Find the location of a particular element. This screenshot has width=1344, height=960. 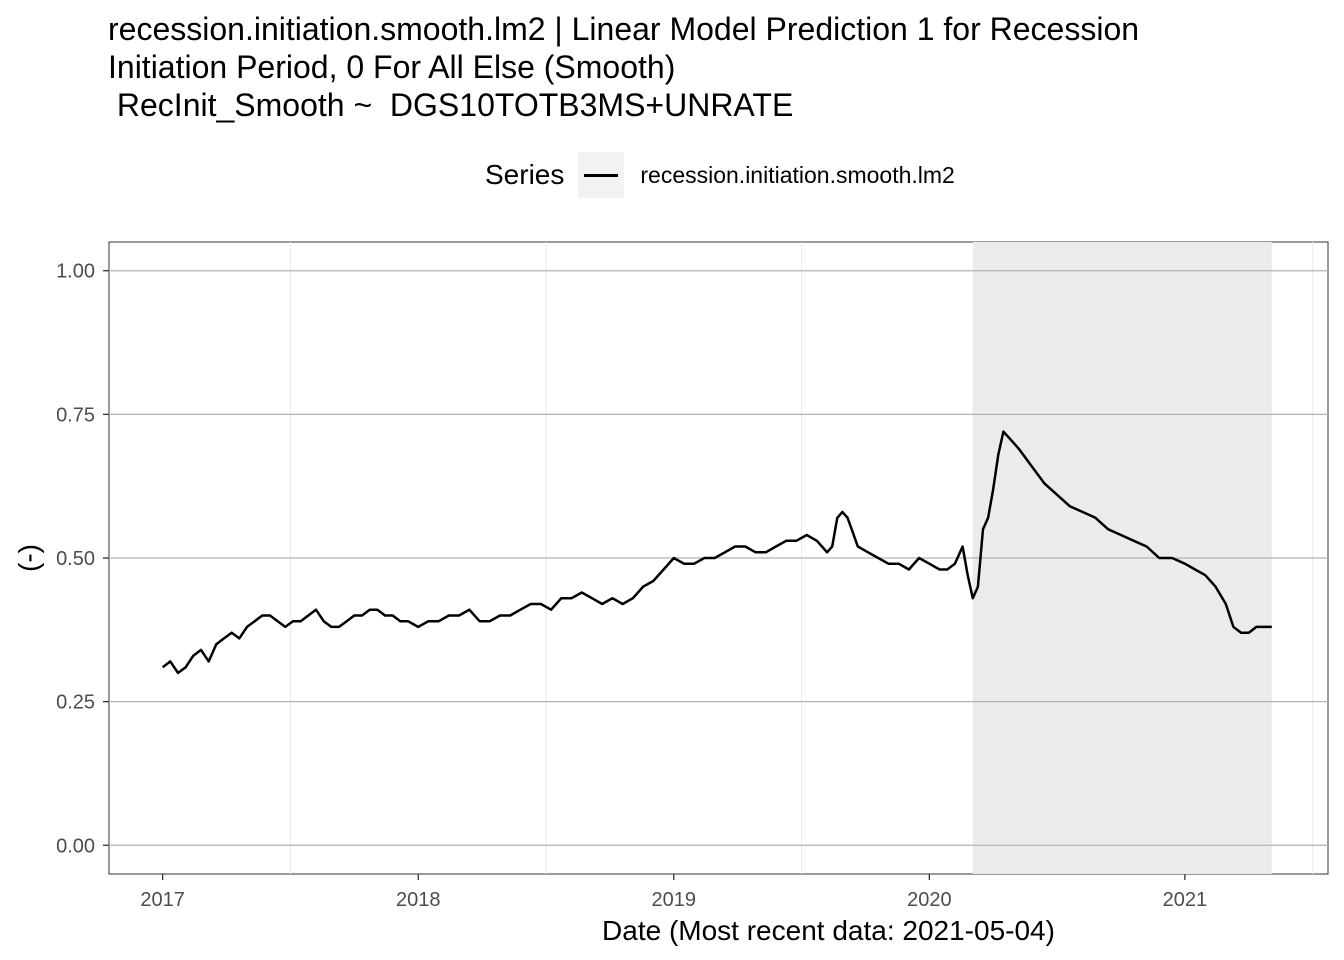

chart-title-line-3: RecInit_Smooth ~ DGS10TOTB3MS+UNRATE is located at coordinates (451, 105).